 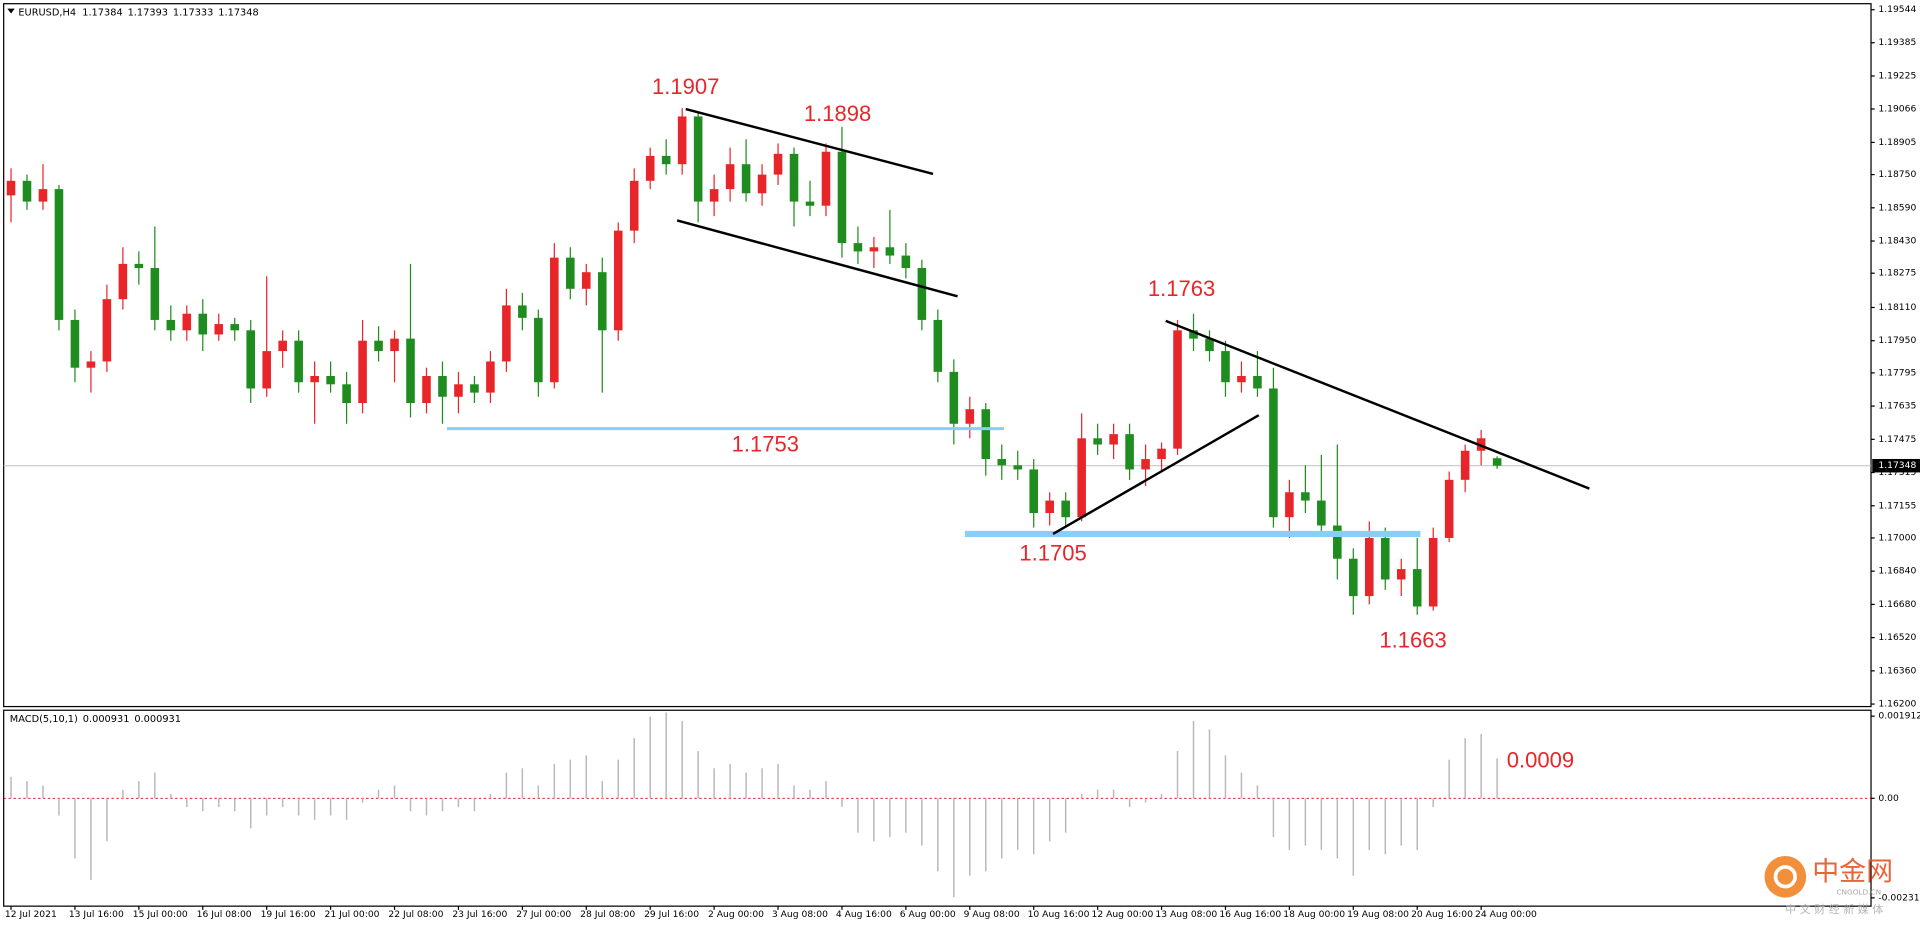 What do you see at coordinates (1897, 174) in the screenshot?
I see `y-tick-label: 1.18750` at bounding box center [1897, 174].